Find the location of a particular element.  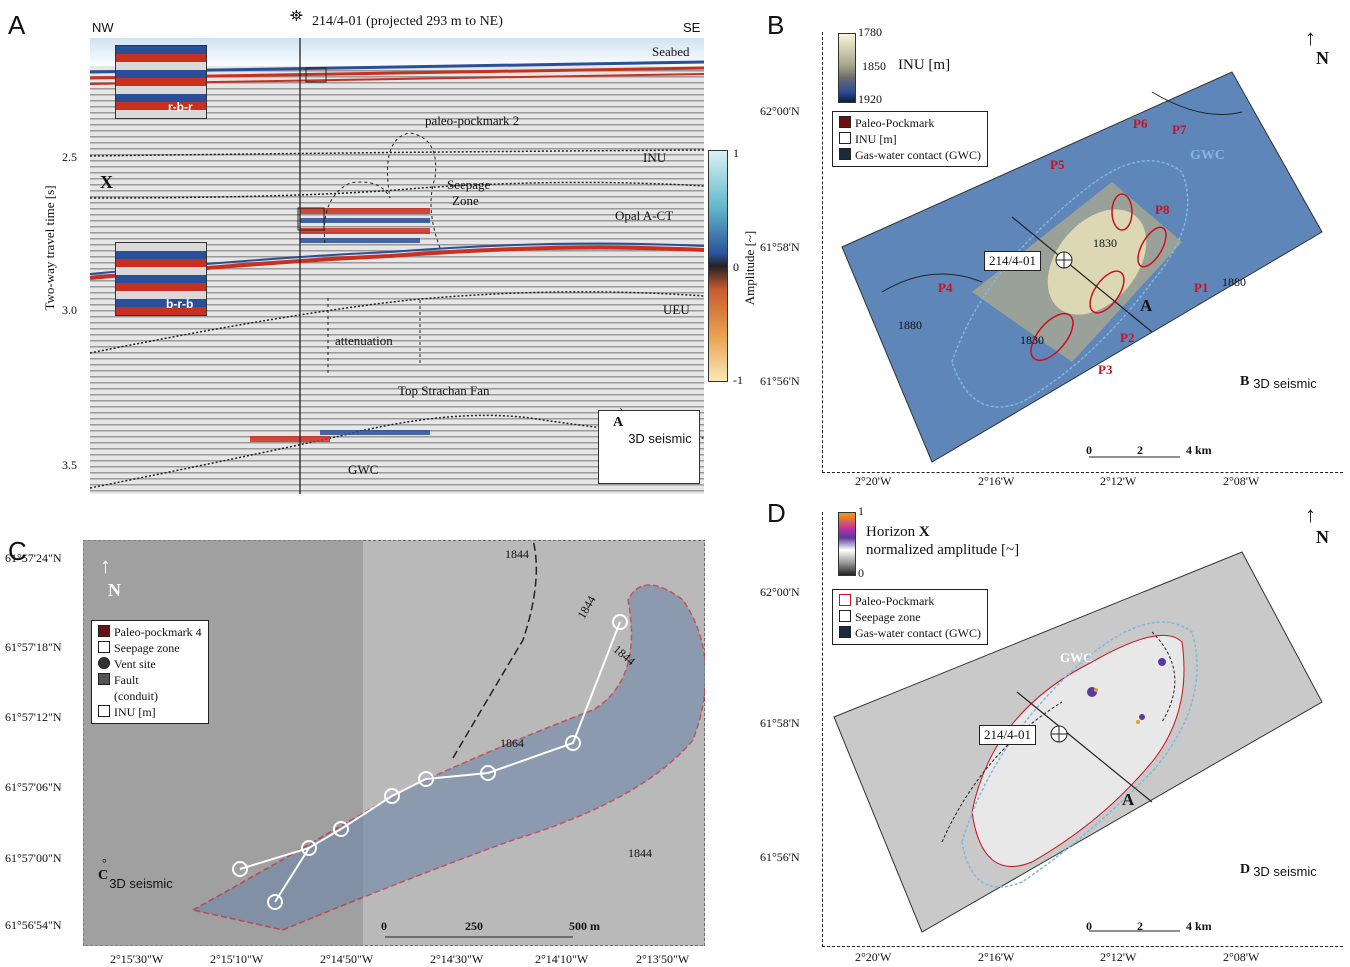

contour-1830-a: 1830 is located at coordinates (1105, 243).